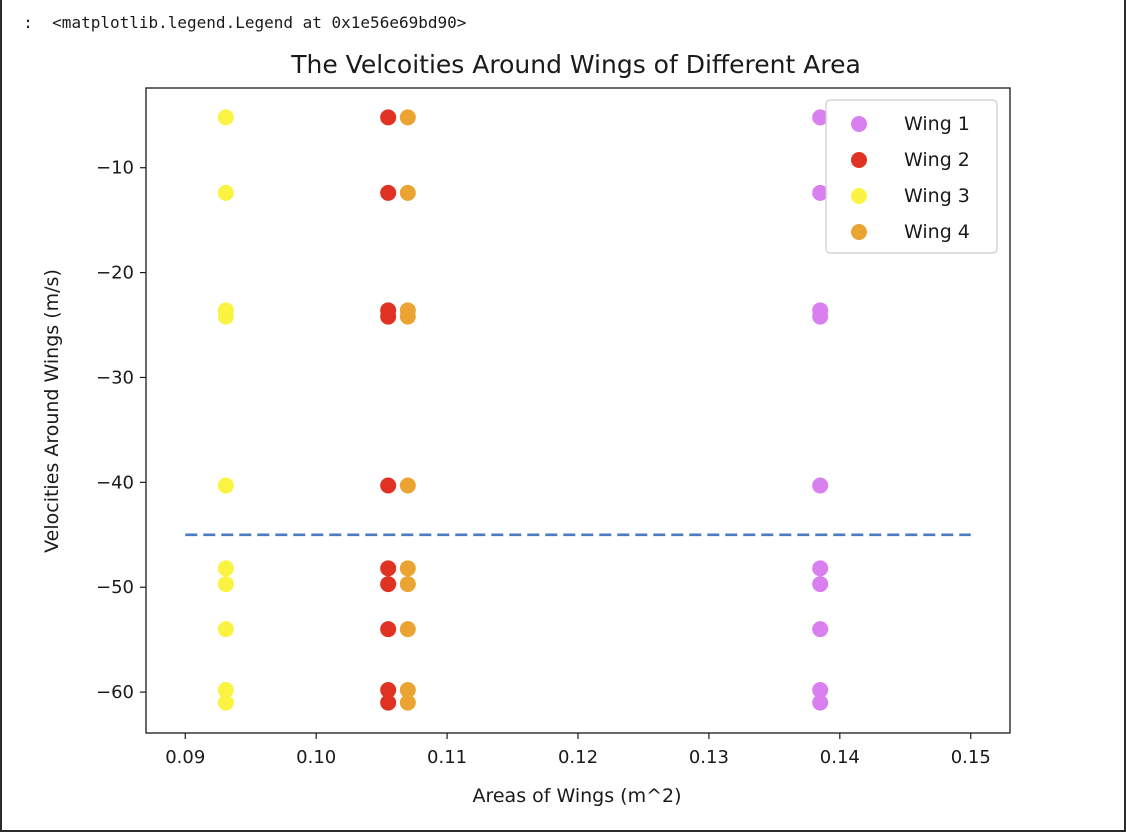  What do you see at coordinates (1125, 416) in the screenshot?
I see `cell-right-border` at bounding box center [1125, 416].